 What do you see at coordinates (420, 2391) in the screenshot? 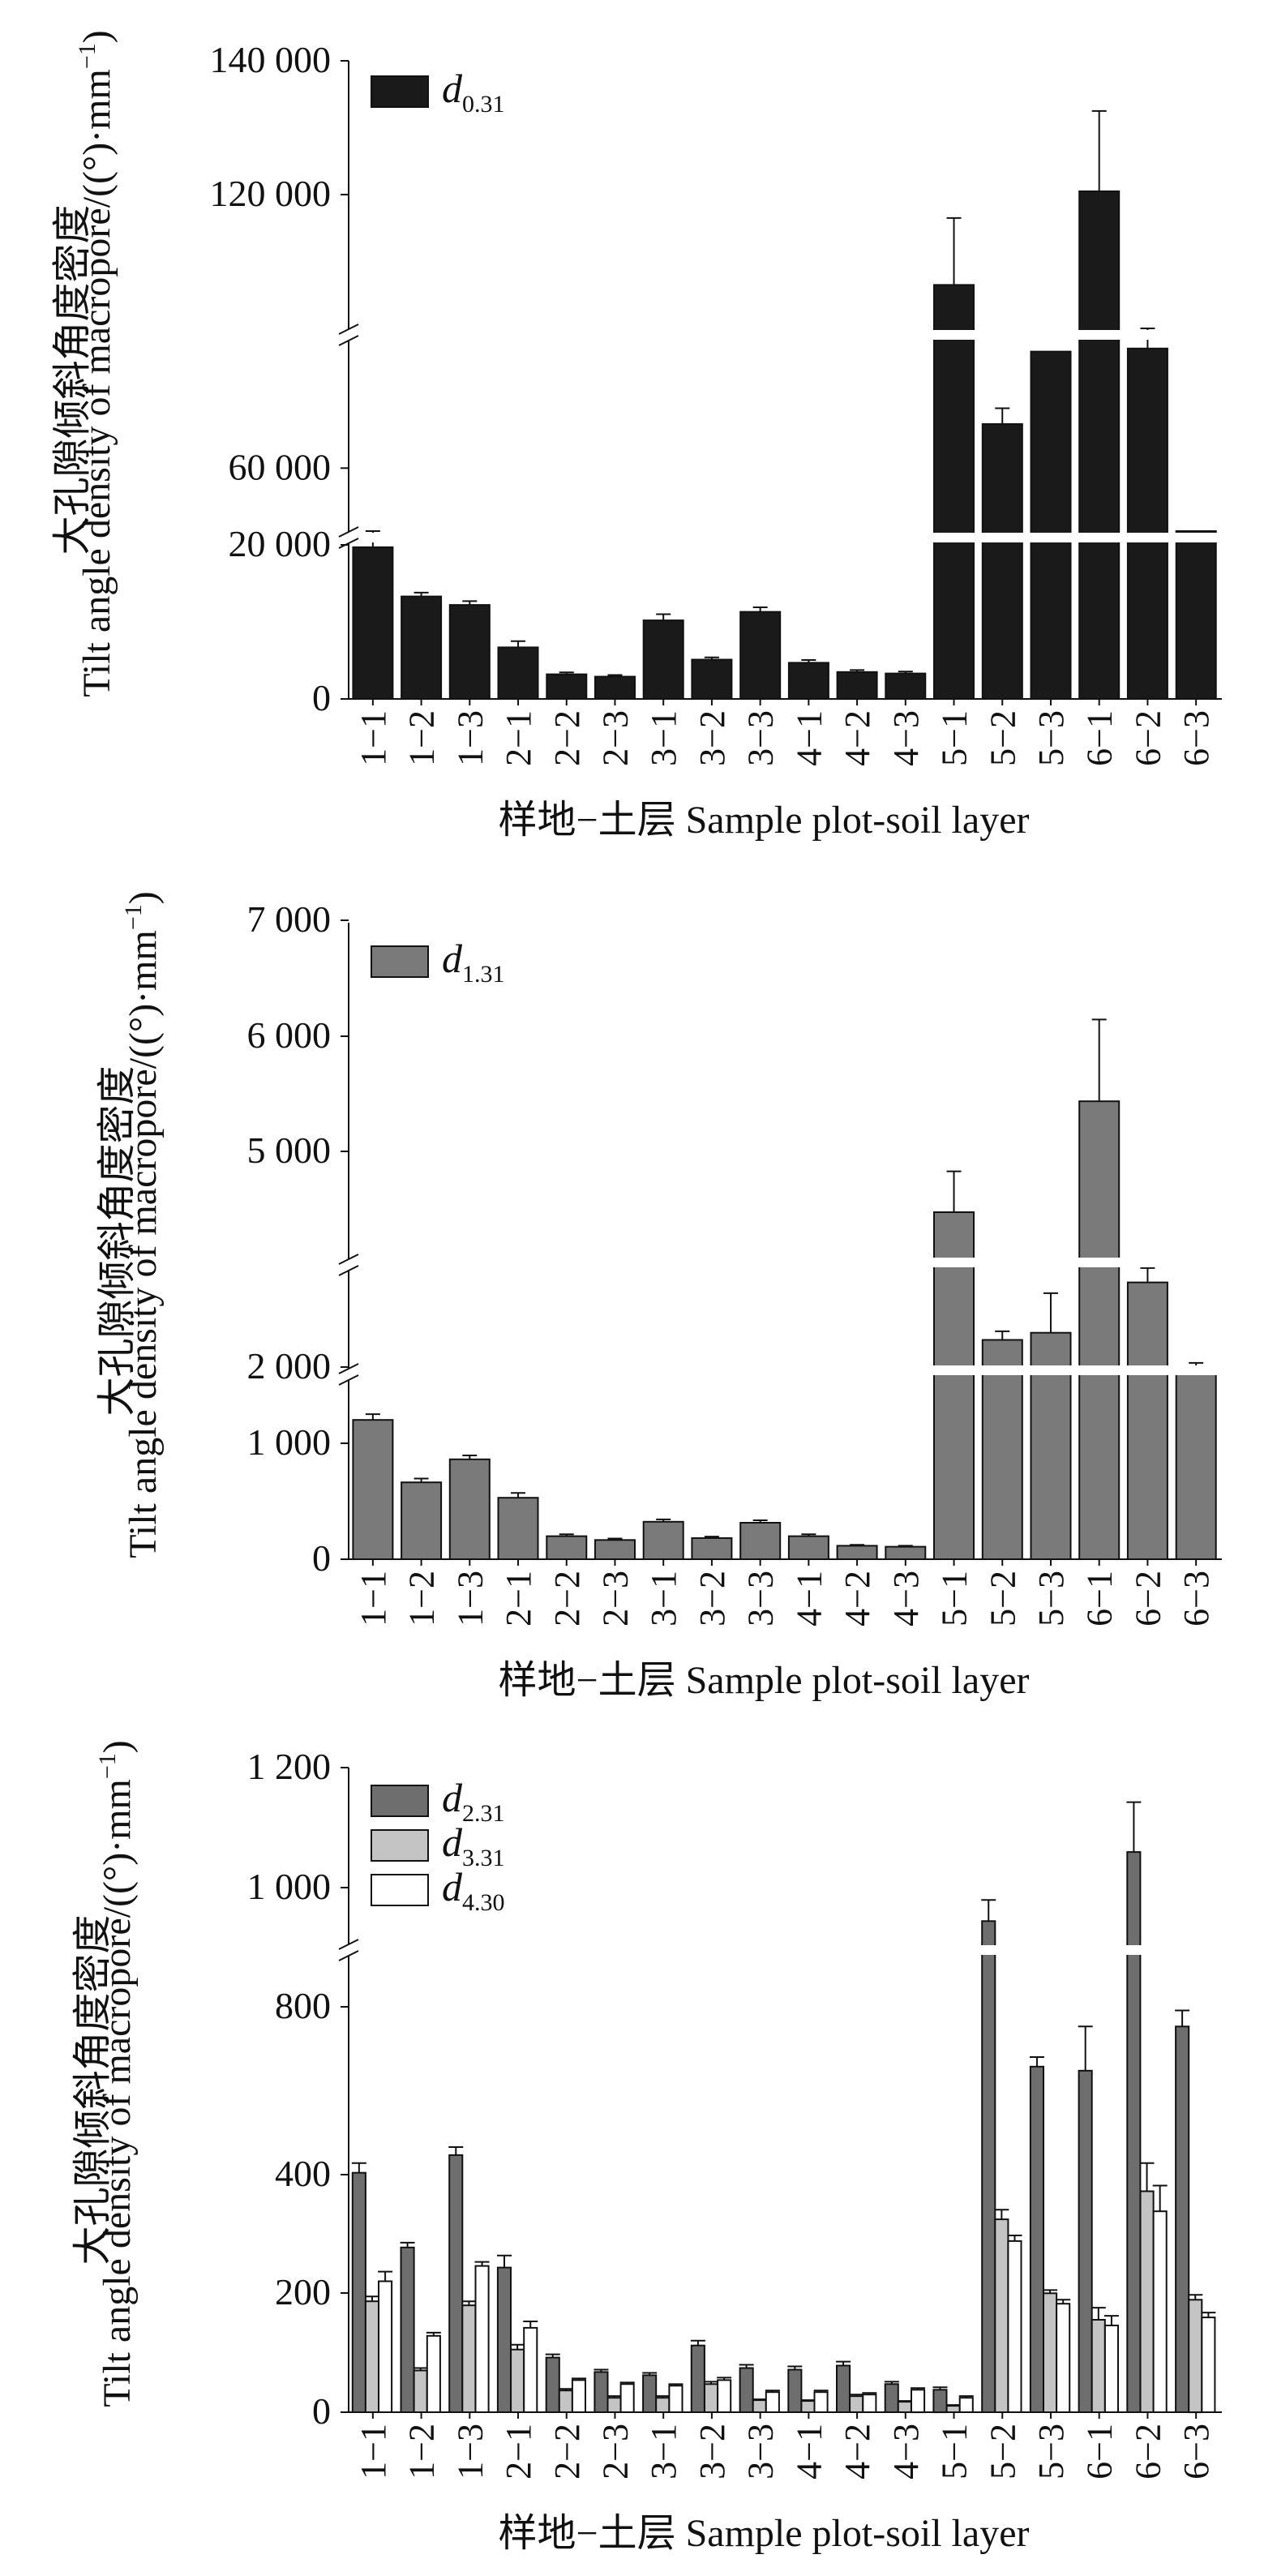
I see `bar-3.31-1−2` at bounding box center [420, 2391].